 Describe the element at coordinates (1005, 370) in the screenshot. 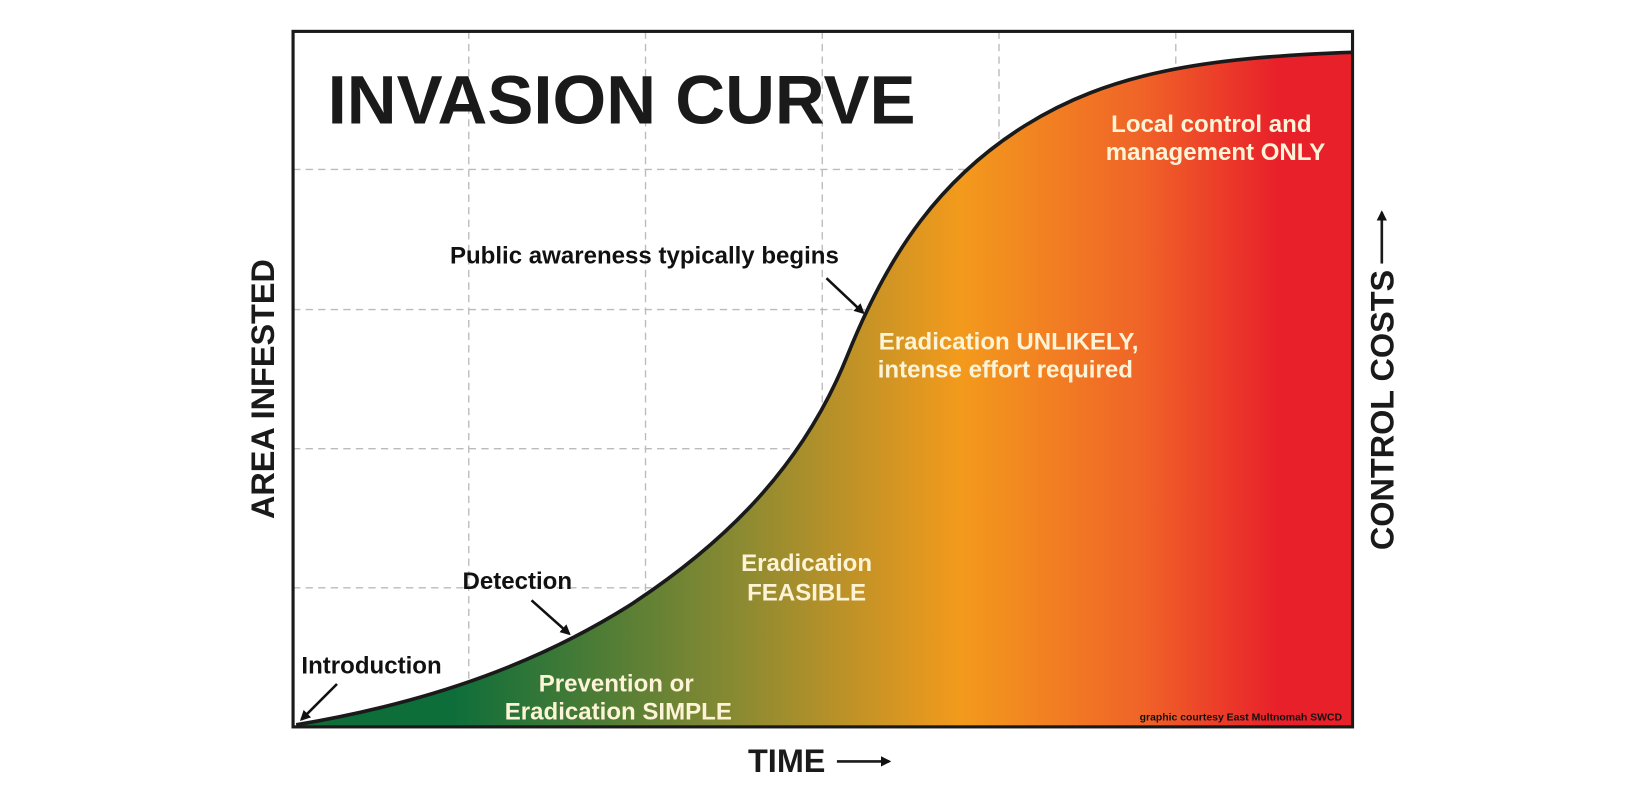

I see `region-label: intense effort required` at that location.